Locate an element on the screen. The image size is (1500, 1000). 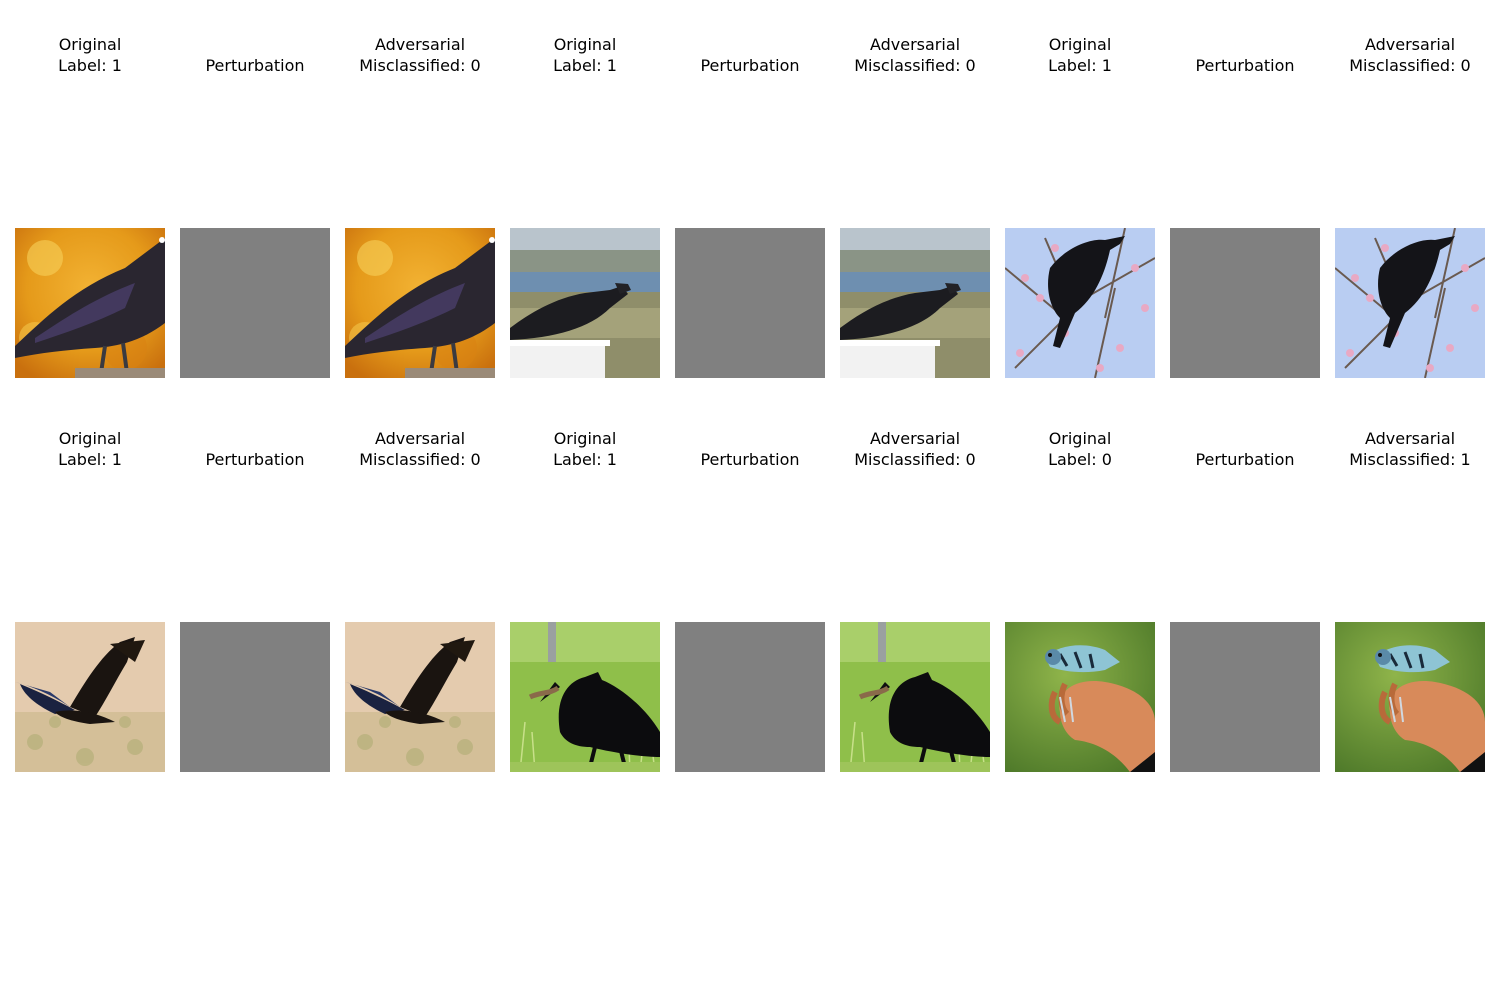
title-line-2: Misclassified: 1 is located at coordinates (1410, 459).